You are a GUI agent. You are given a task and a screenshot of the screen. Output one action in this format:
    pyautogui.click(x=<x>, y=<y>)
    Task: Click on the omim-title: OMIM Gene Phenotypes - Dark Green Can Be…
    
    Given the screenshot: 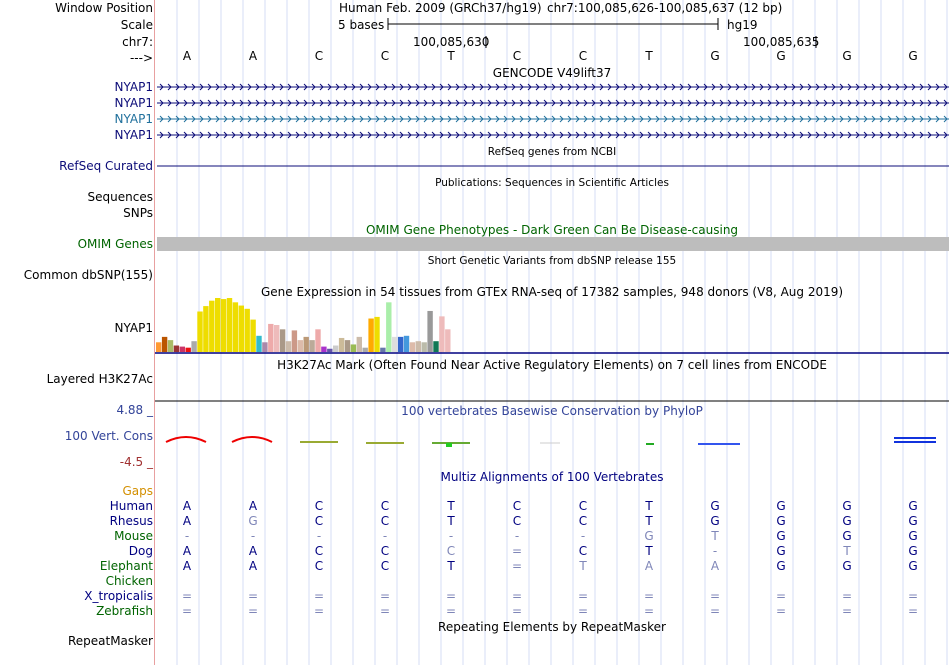 What is the action you would take?
    pyautogui.click(x=552, y=230)
    